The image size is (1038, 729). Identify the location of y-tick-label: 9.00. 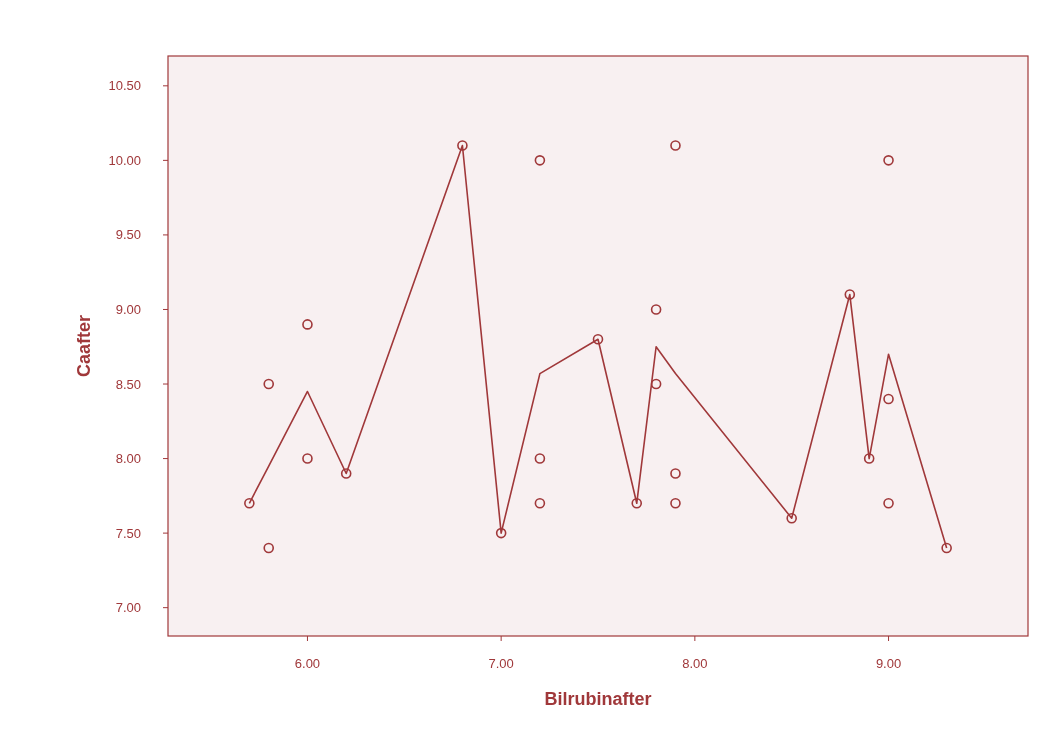
(128, 309).